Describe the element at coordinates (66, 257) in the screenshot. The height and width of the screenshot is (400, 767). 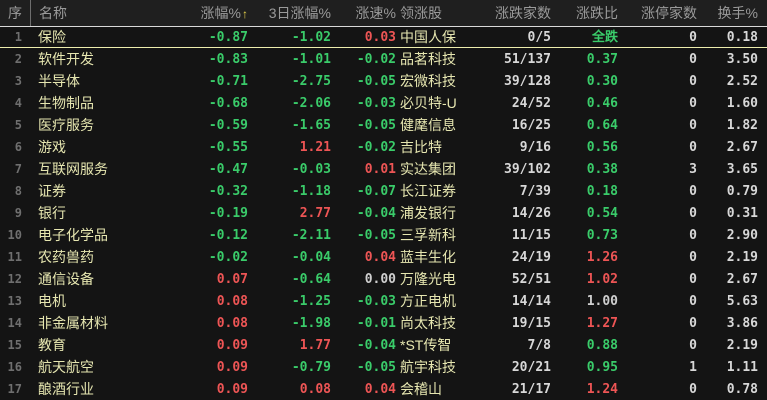
I see `row-sector-name: 农药兽药` at that location.